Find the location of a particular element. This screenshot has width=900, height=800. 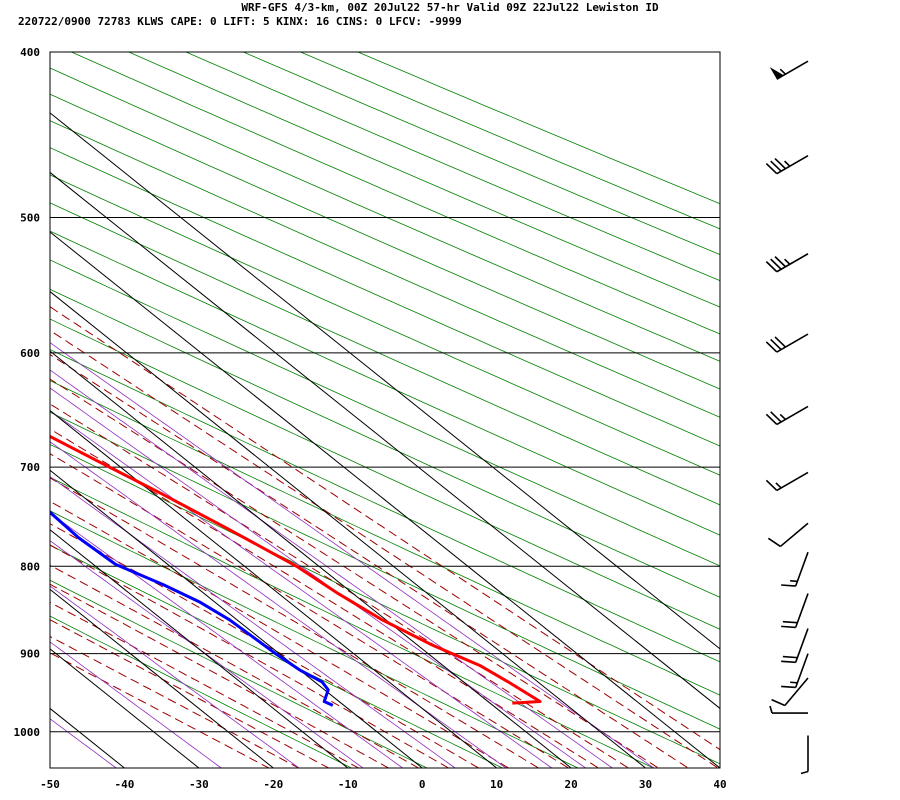

wind-barbs is located at coordinates (787, 417).